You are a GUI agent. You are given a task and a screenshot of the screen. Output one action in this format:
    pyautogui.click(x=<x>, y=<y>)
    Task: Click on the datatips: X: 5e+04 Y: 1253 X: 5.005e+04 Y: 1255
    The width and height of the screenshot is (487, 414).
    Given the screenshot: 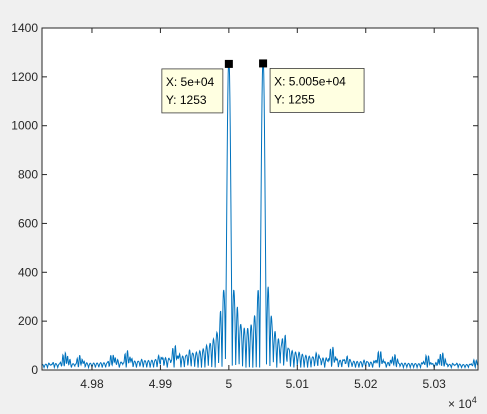 What is the action you would take?
    pyautogui.click(x=263, y=86)
    